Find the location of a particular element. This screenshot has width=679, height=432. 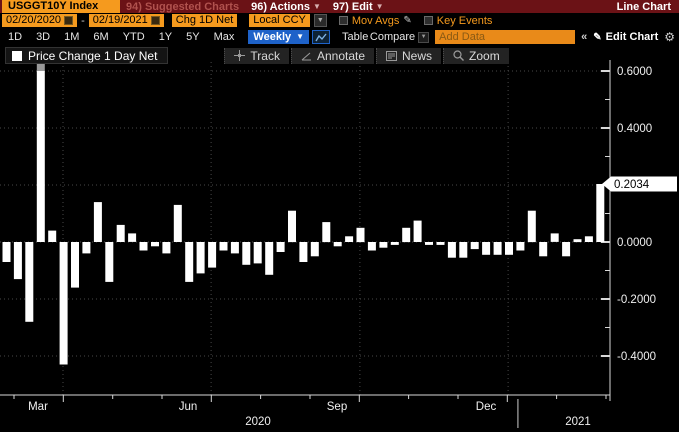

period-button-1m: 1M is located at coordinates (72, 37).